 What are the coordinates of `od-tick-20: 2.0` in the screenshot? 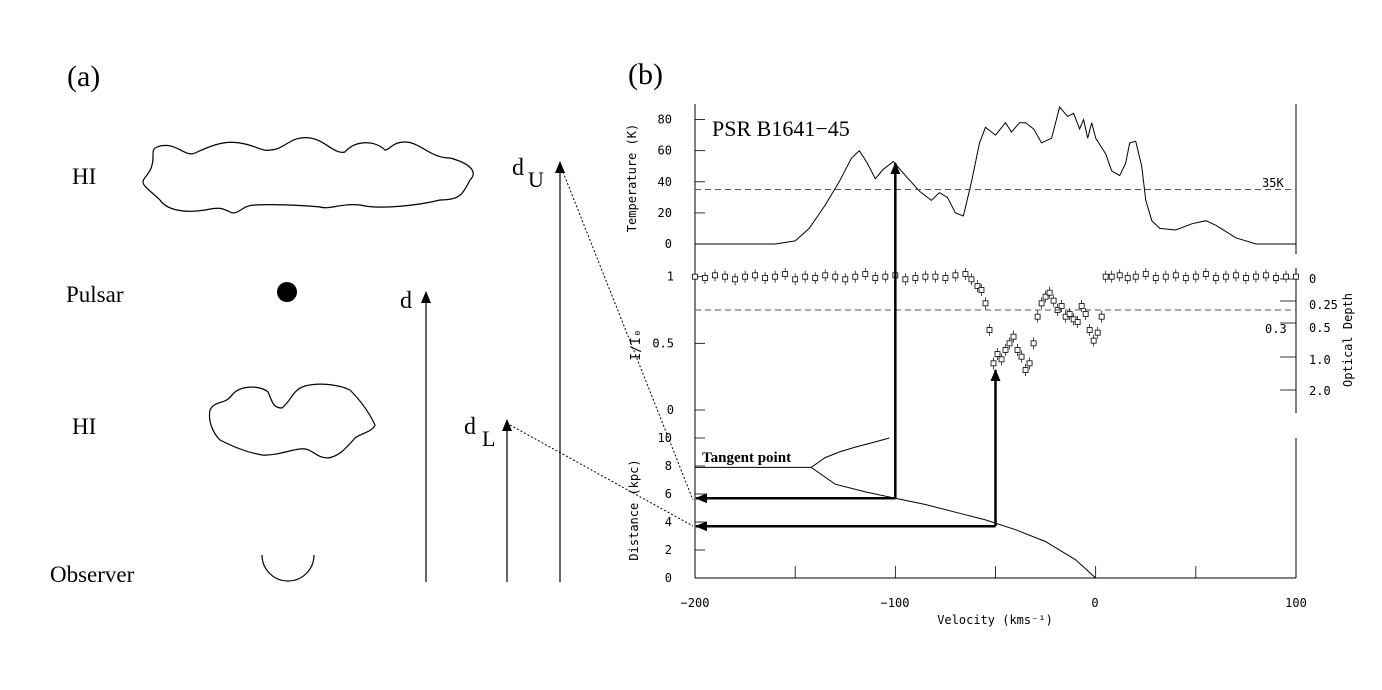 It's located at (1320, 391).